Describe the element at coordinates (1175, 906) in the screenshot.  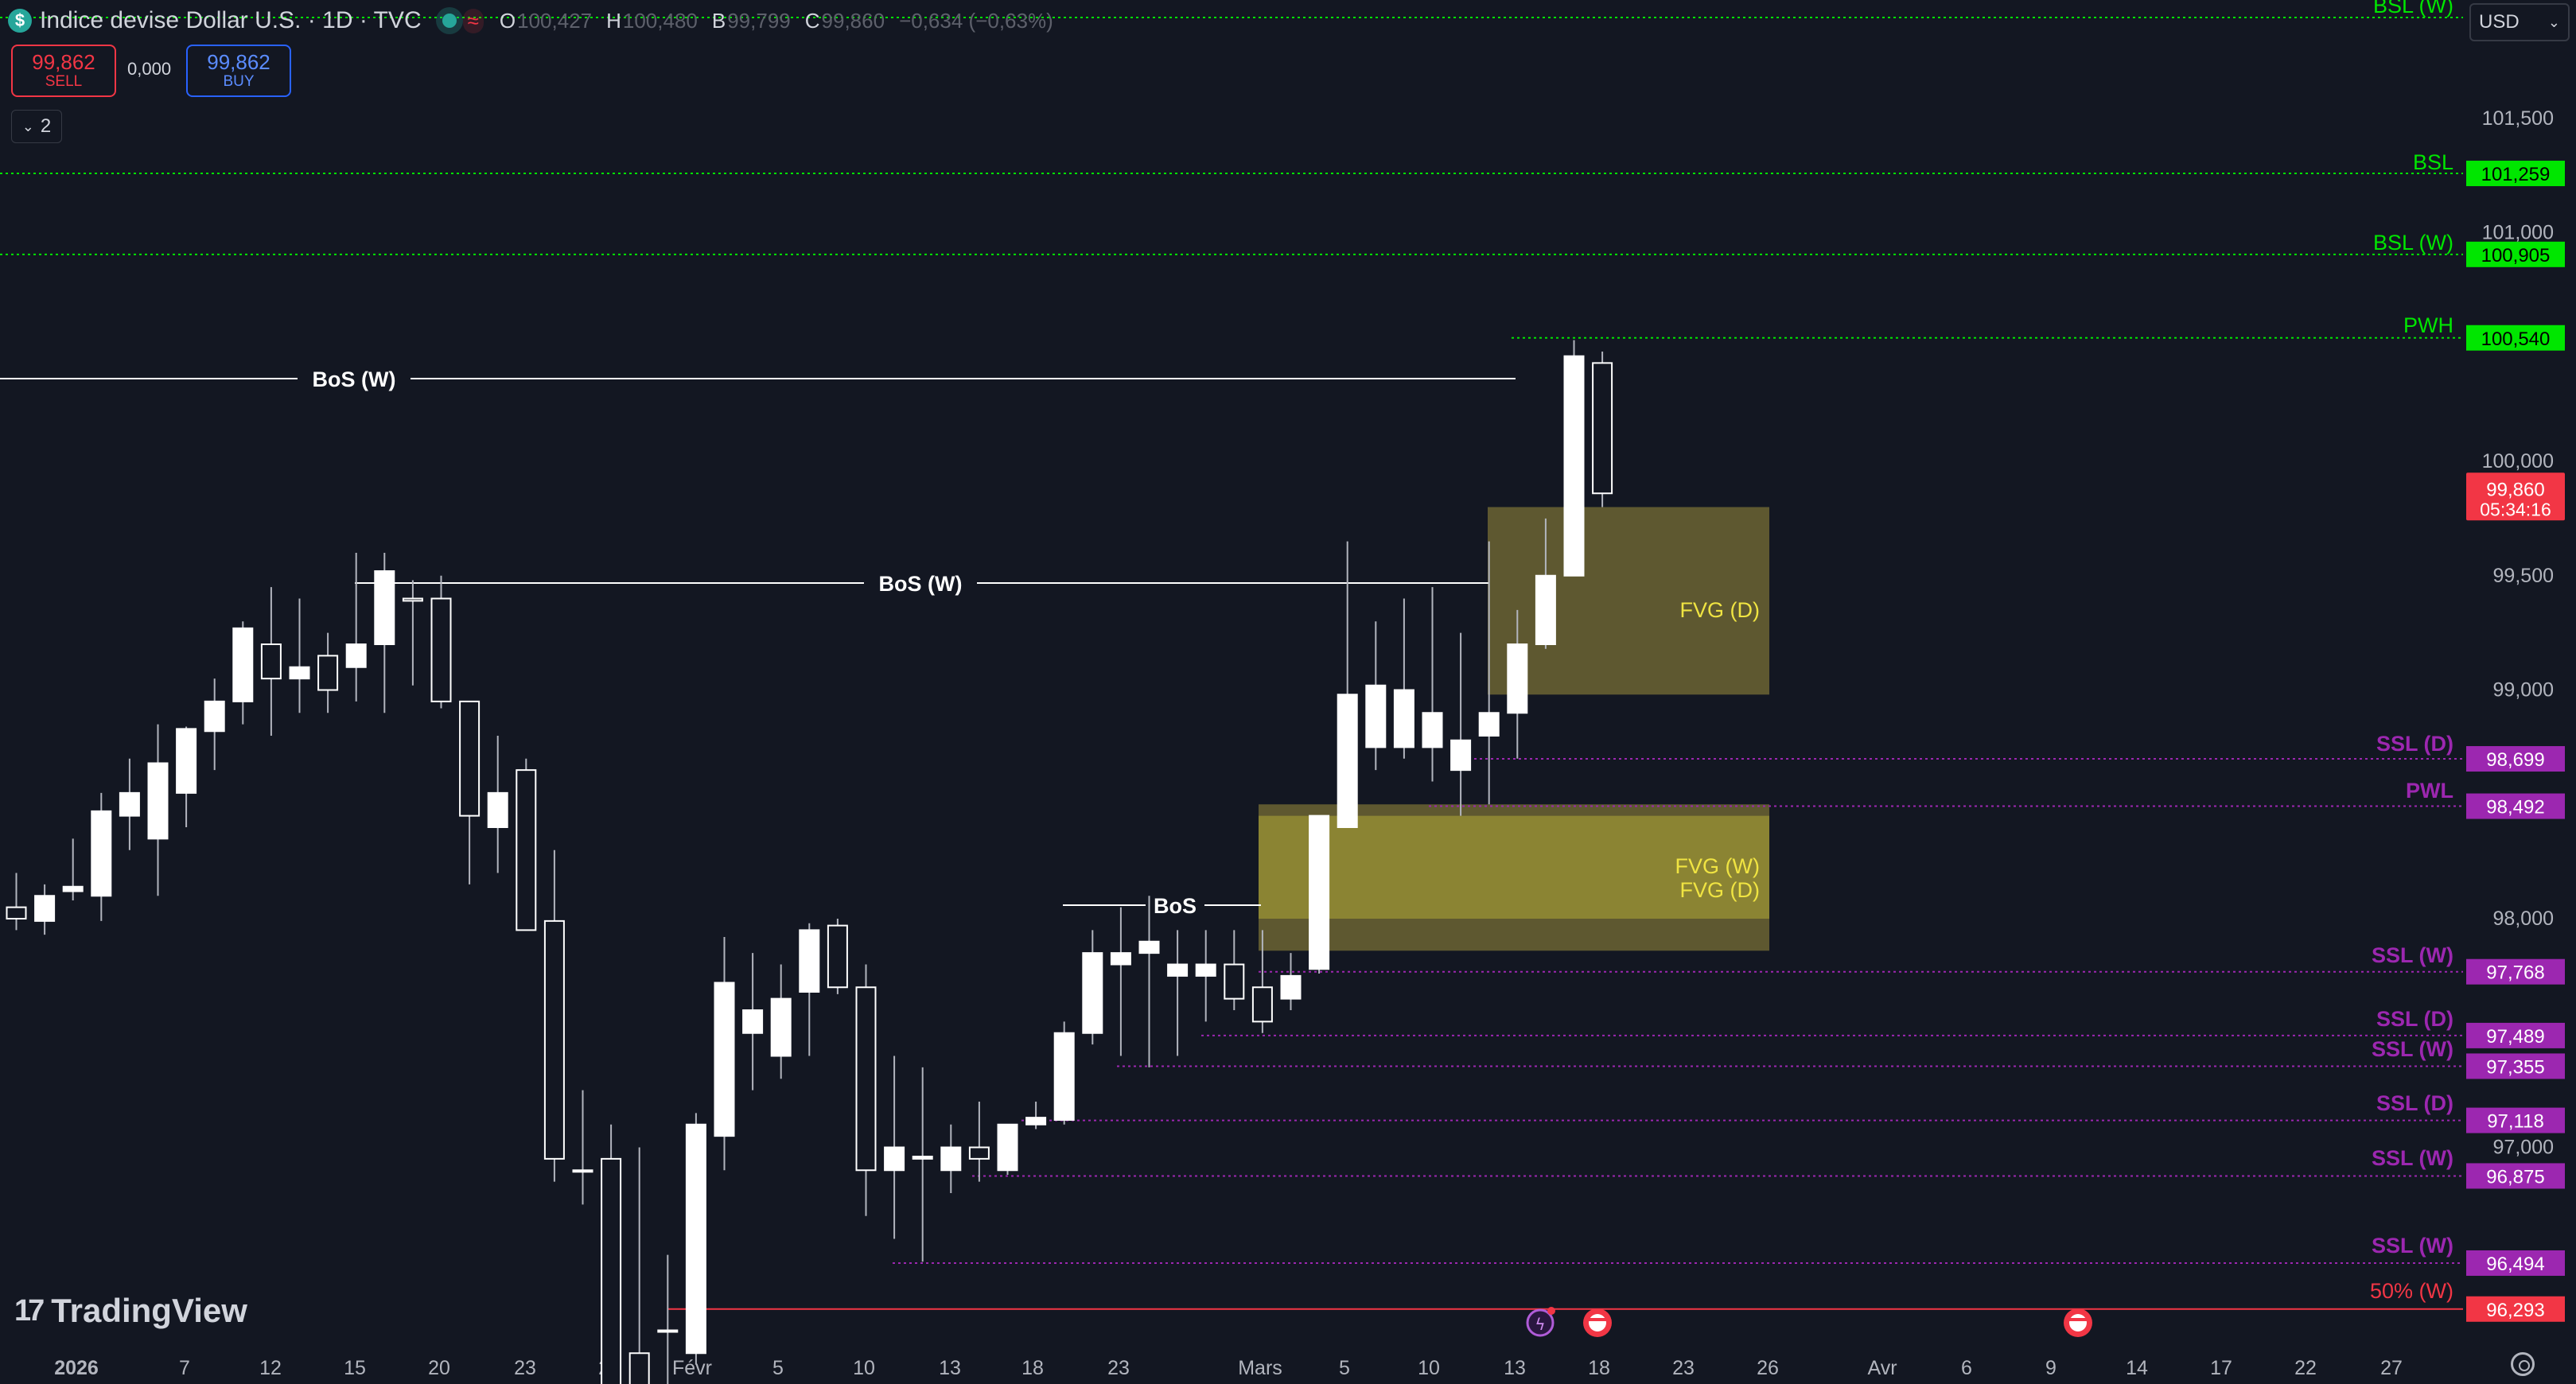
I see `bos-label-bg` at that location.